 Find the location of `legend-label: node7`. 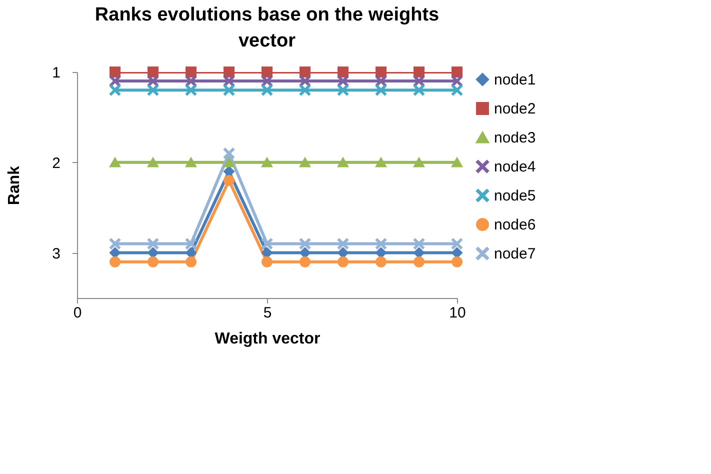

legend-label: node7 is located at coordinates (515, 254).